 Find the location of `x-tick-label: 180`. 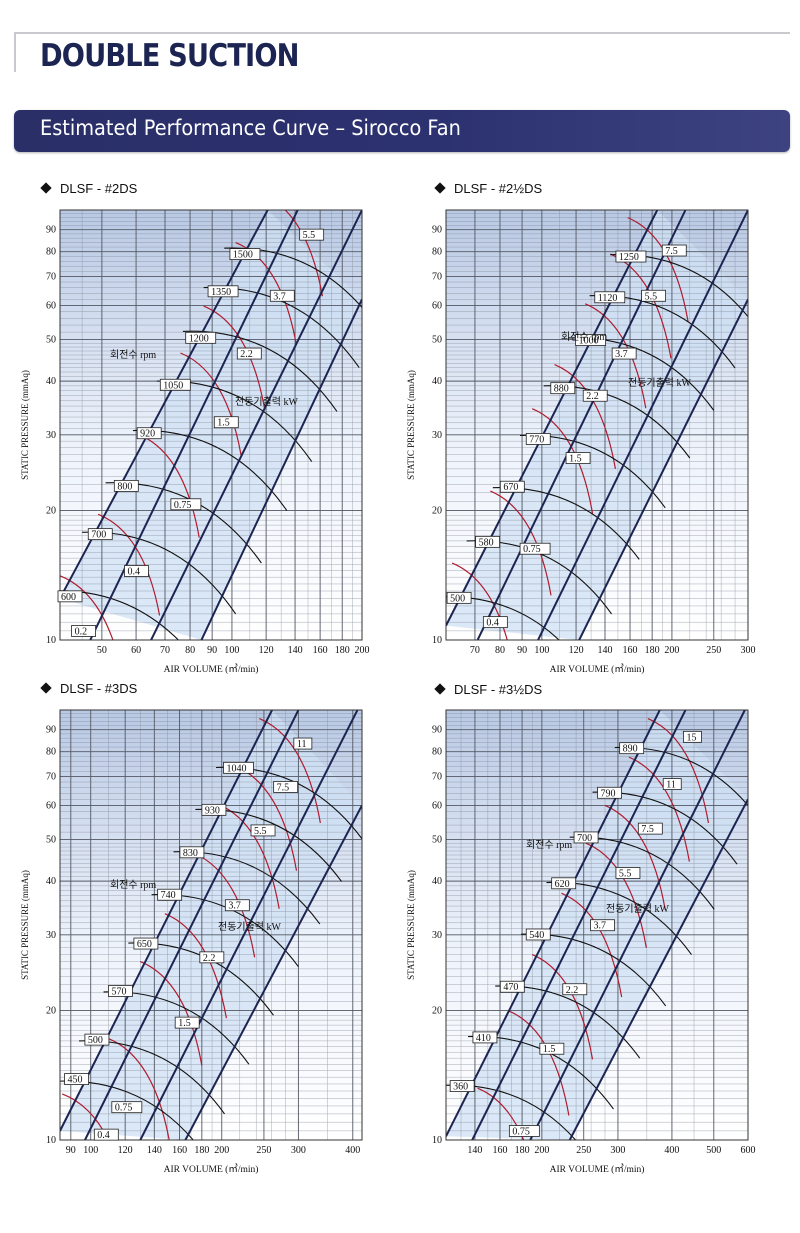

x-tick-label: 180 is located at coordinates (201, 1150).